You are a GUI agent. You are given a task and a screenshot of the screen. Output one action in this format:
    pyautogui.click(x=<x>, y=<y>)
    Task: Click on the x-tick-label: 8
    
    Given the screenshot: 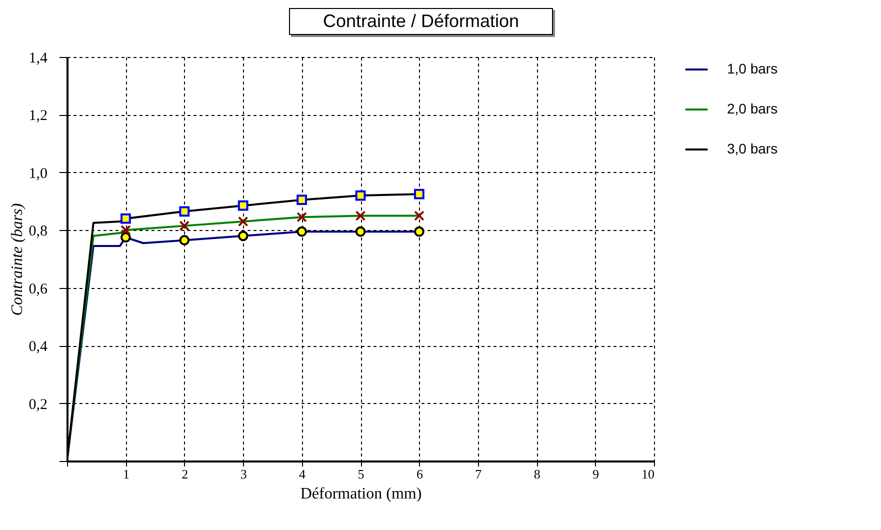 What is the action you would take?
    pyautogui.click(x=537, y=474)
    